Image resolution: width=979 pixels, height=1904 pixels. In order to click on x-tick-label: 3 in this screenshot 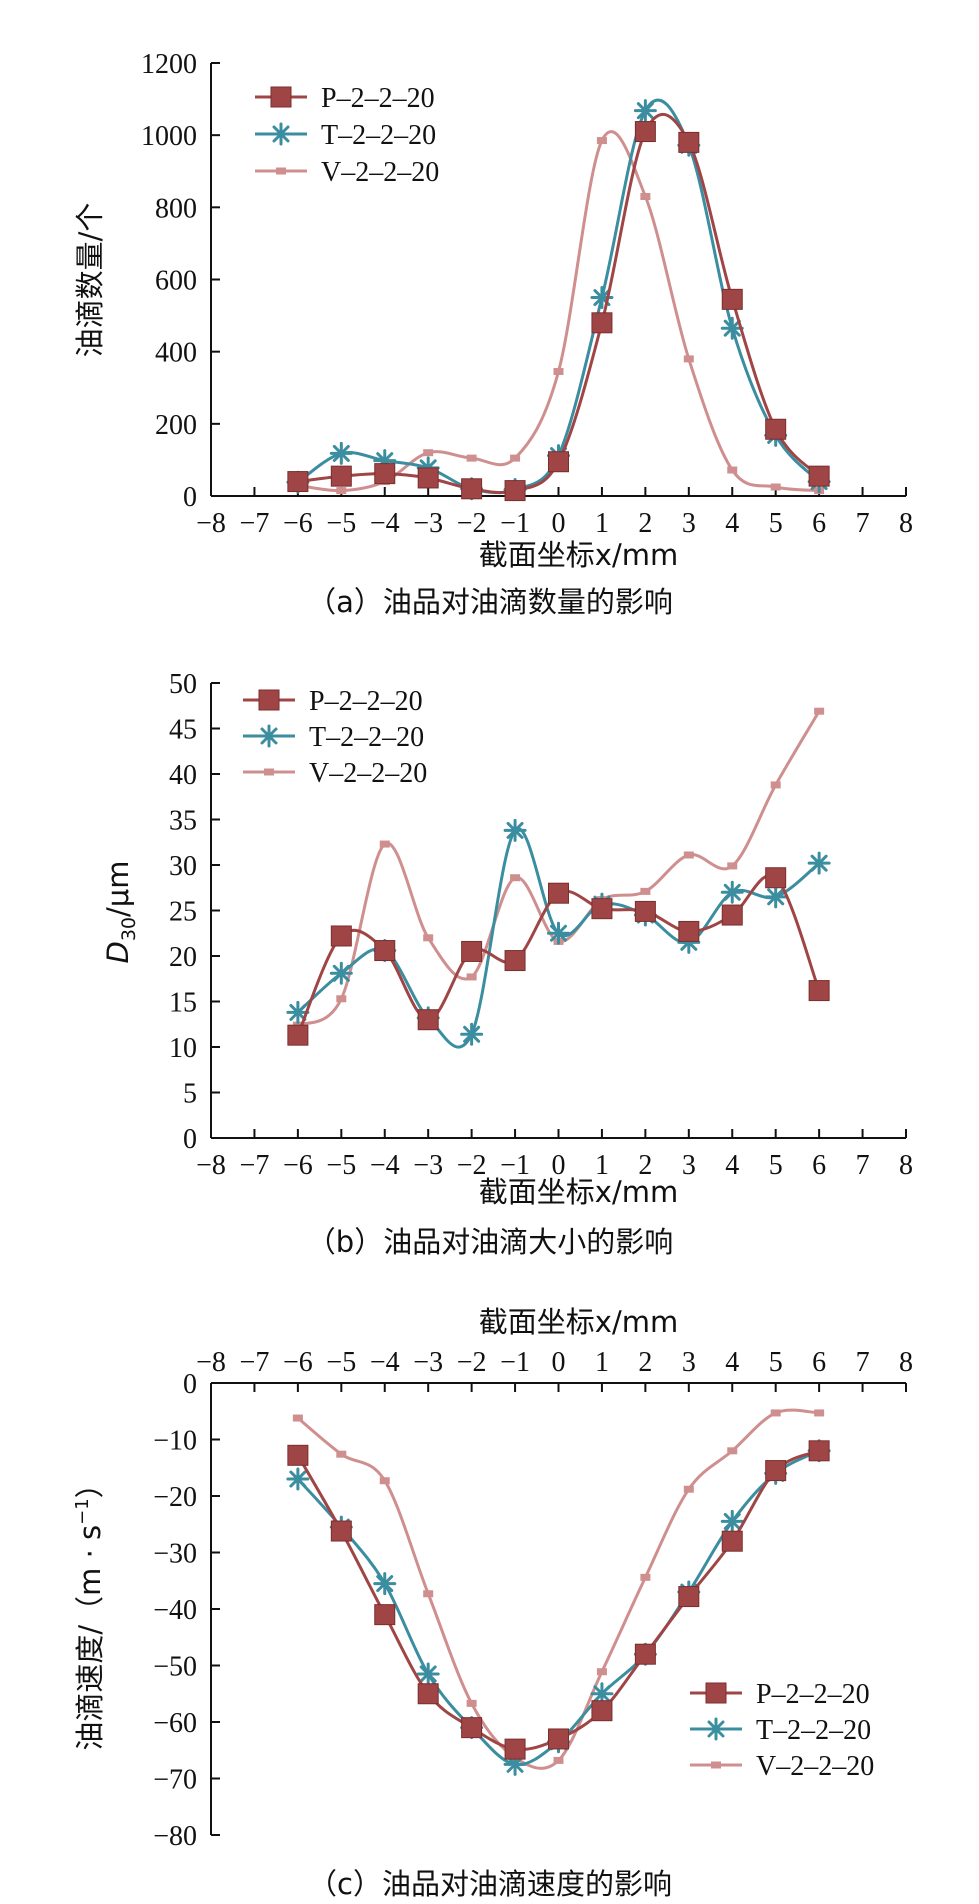, I will do `click(689, 523)`.